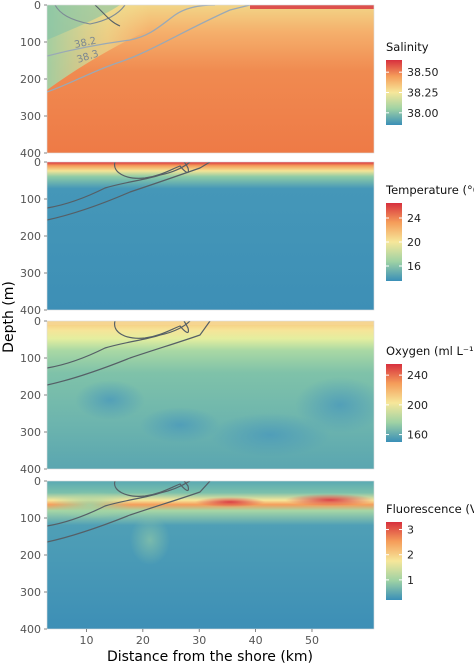 The image size is (474, 665). Describe the element at coordinates (423, 72) in the screenshot. I see `legend-tick-label: 38.50` at that location.